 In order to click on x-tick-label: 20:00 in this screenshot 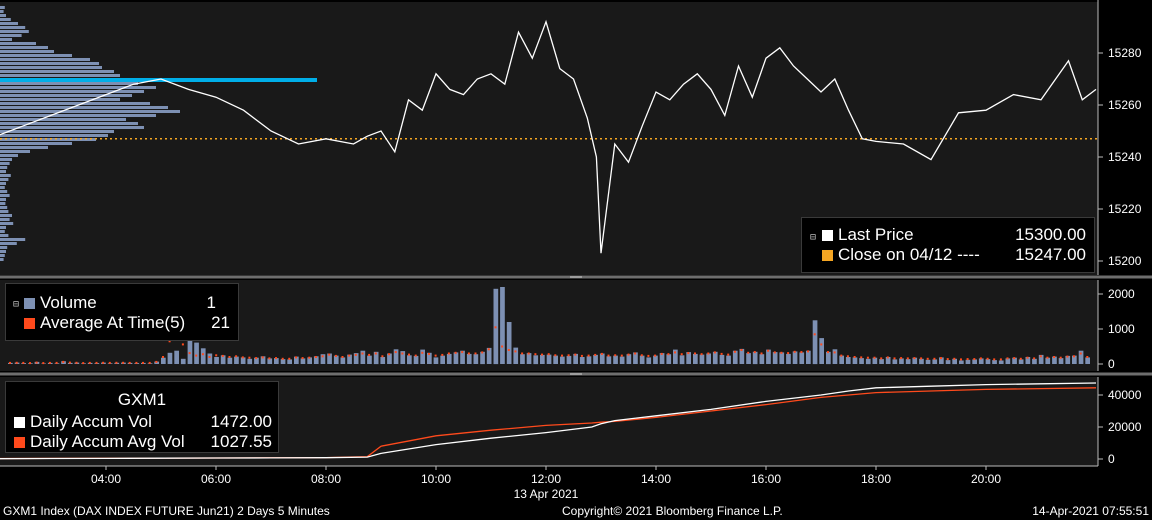, I will do `click(986, 479)`.